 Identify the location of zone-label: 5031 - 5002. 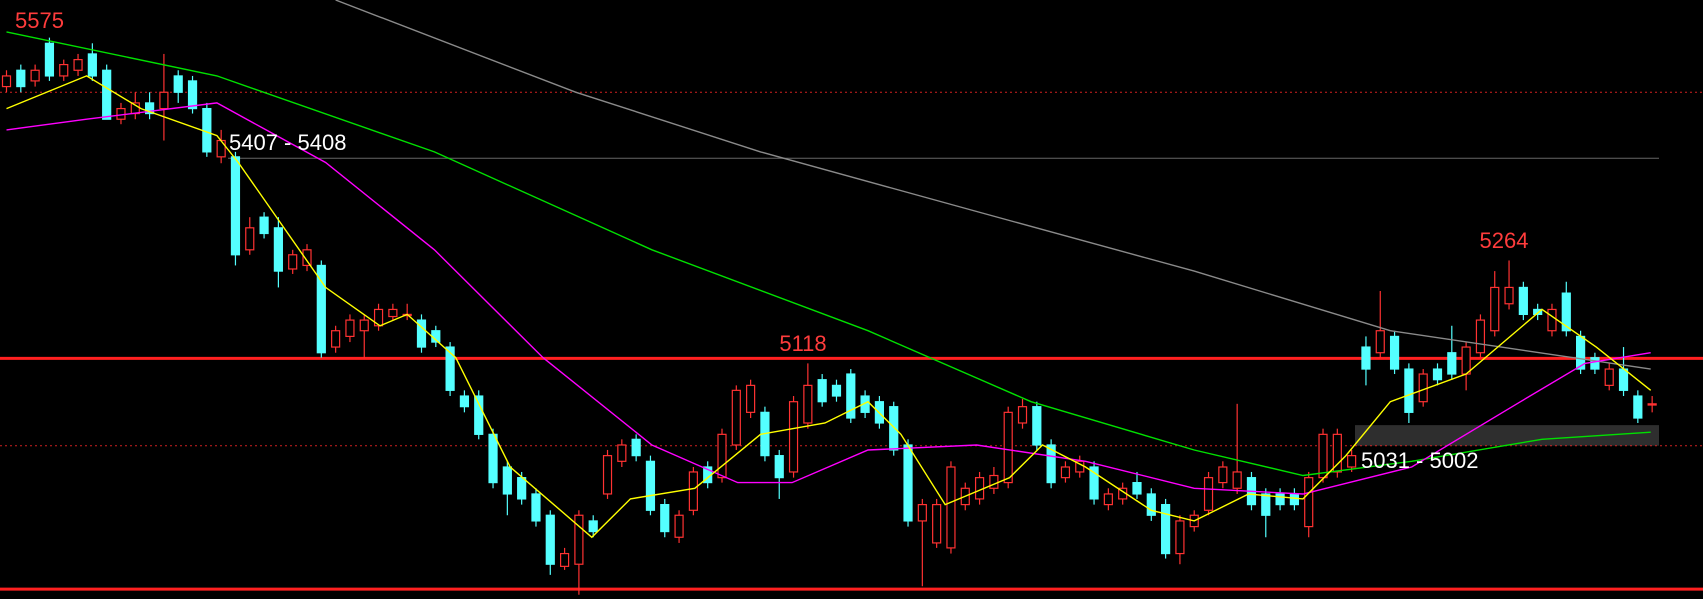
(1419, 460).